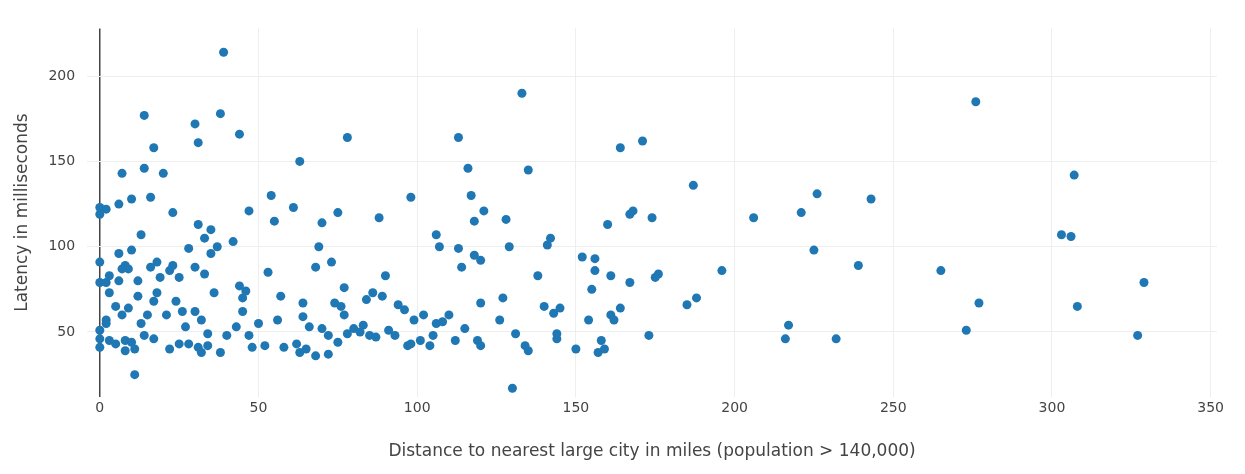 The width and height of the screenshot is (1245, 474). I want to click on x-tick-label: 0, so click(100, 406).